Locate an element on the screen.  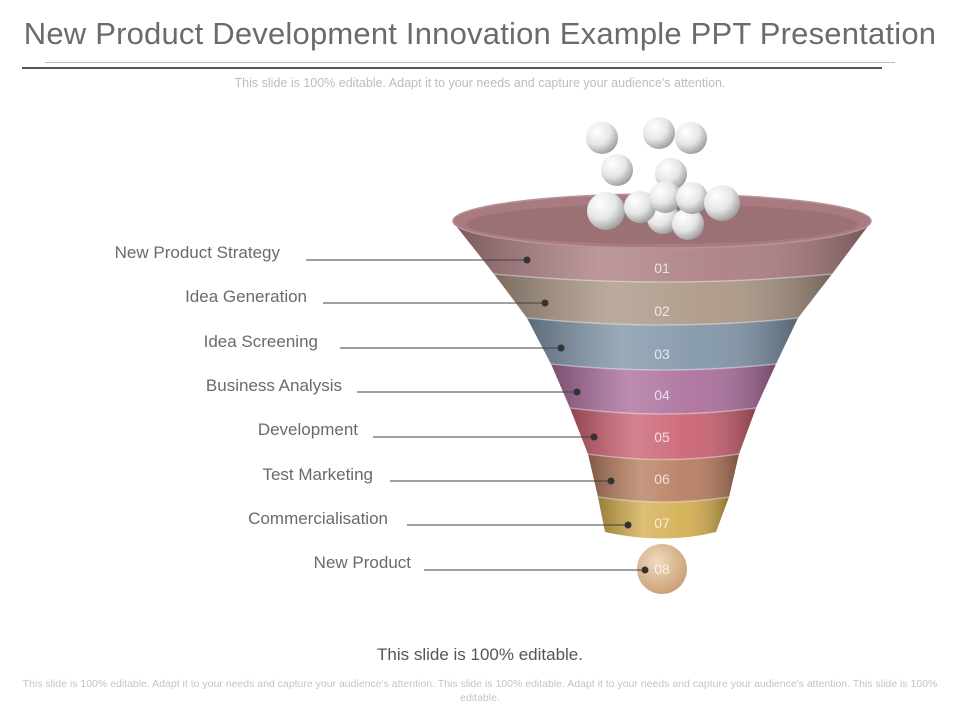
step-number-02: 02 is located at coordinates (662, 311).